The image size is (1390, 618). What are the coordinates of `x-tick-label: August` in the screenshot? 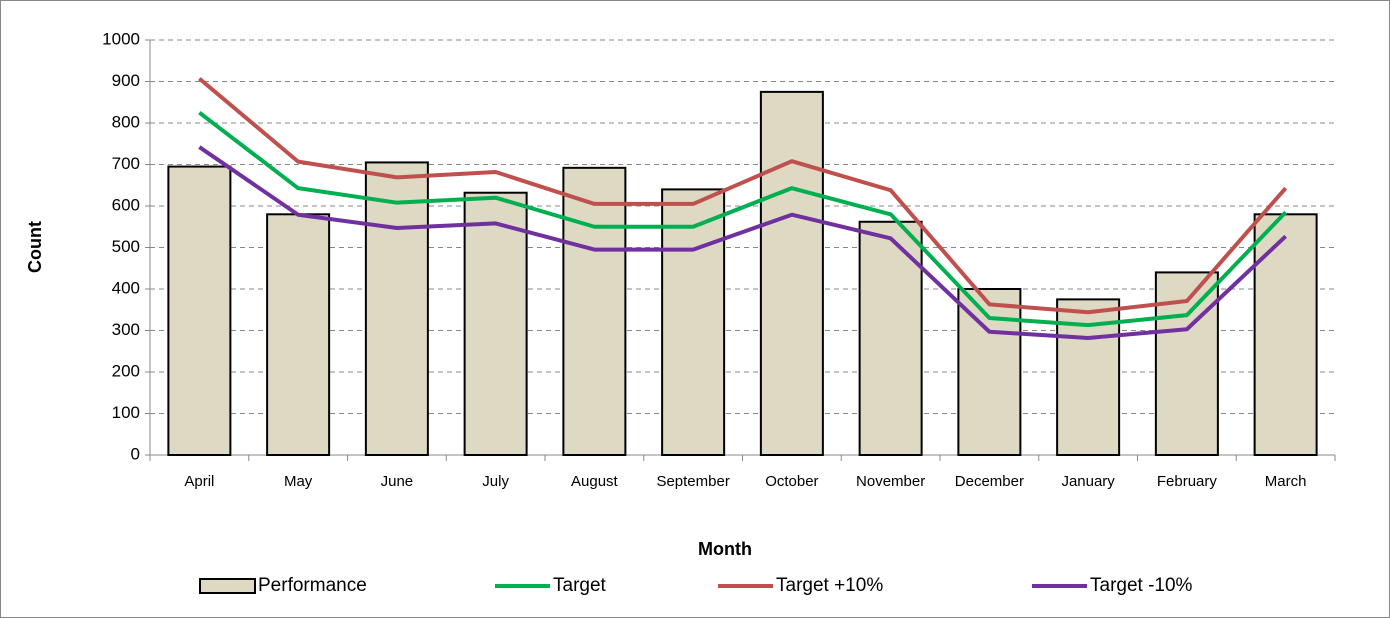 It's located at (595, 481).